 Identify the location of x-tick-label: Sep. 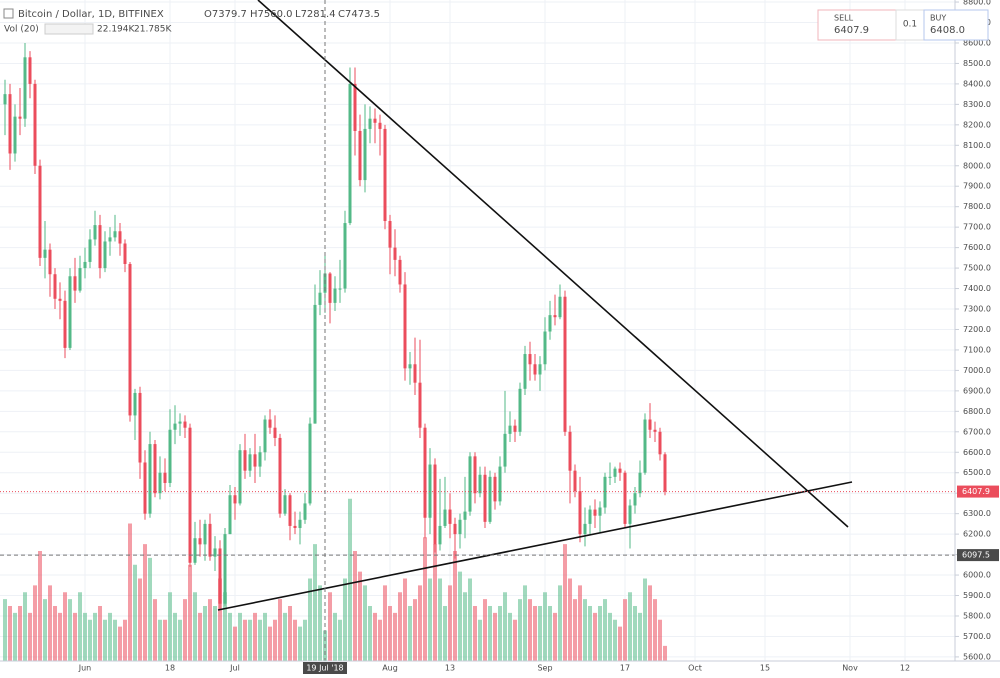
(544, 668).